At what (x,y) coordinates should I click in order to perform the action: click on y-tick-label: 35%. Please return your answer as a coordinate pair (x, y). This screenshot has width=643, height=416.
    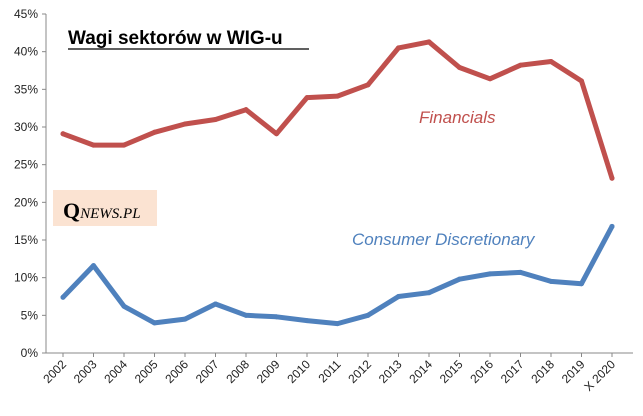
    Looking at the image, I should click on (26, 89).